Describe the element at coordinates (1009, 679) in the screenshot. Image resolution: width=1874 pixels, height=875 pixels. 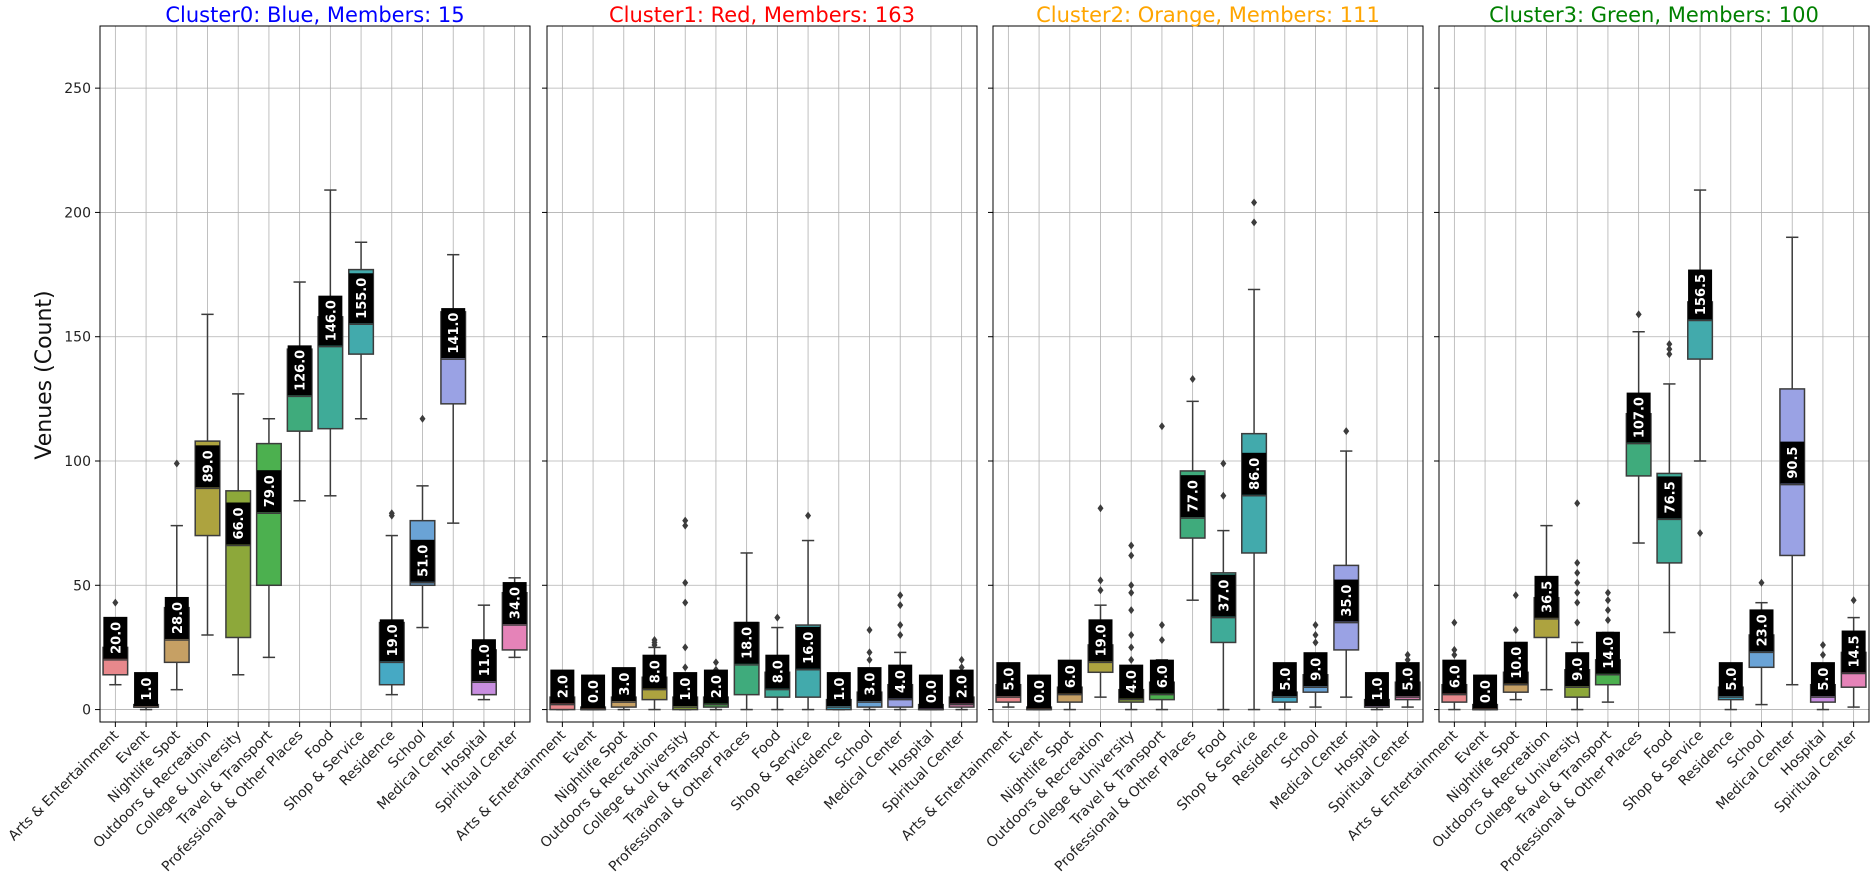
I see `median-label-text: 5.0` at that location.